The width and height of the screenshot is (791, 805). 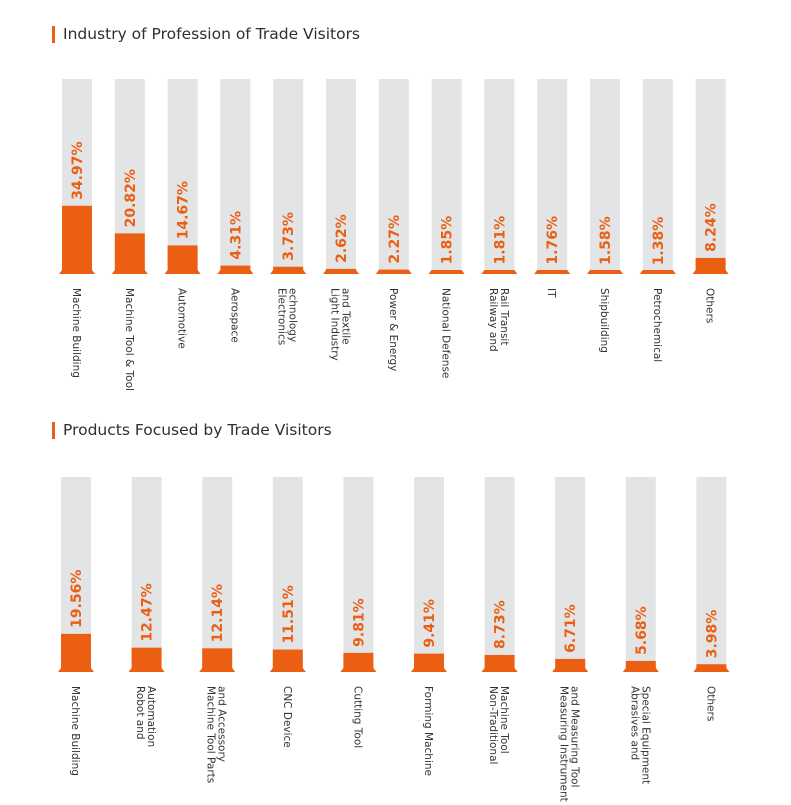 What do you see at coordinates (428, 731) in the screenshot?
I see `category-label: Forming Machine` at bounding box center [428, 731].